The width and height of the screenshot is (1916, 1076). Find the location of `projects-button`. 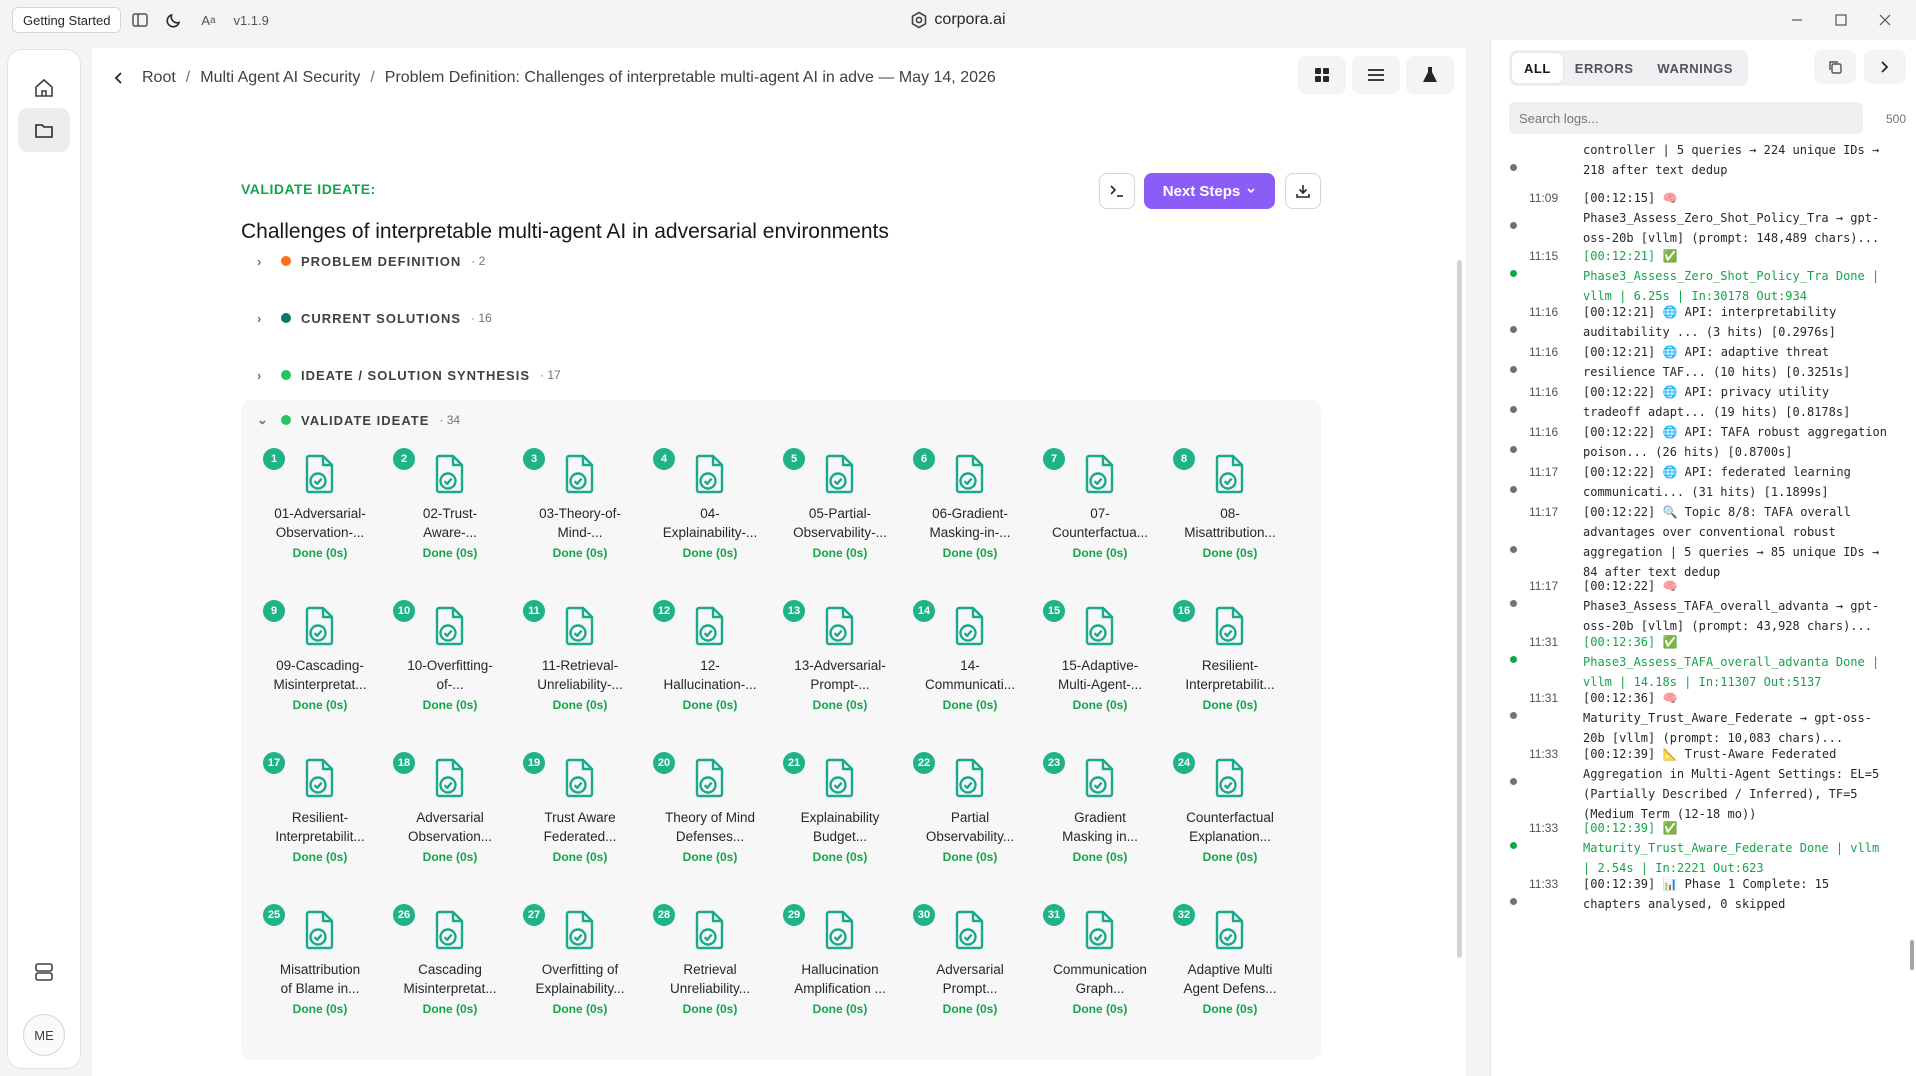

projects-button is located at coordinates (44, 130).